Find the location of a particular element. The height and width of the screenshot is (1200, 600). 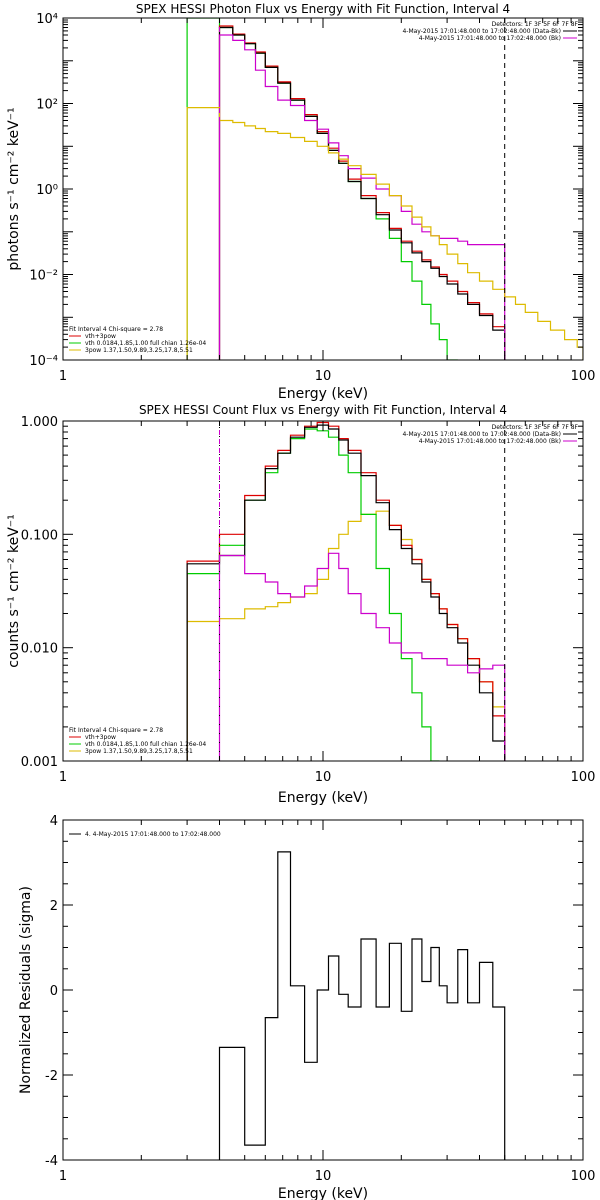

y-tick-label: 2 is located at coordinates (54, 906).